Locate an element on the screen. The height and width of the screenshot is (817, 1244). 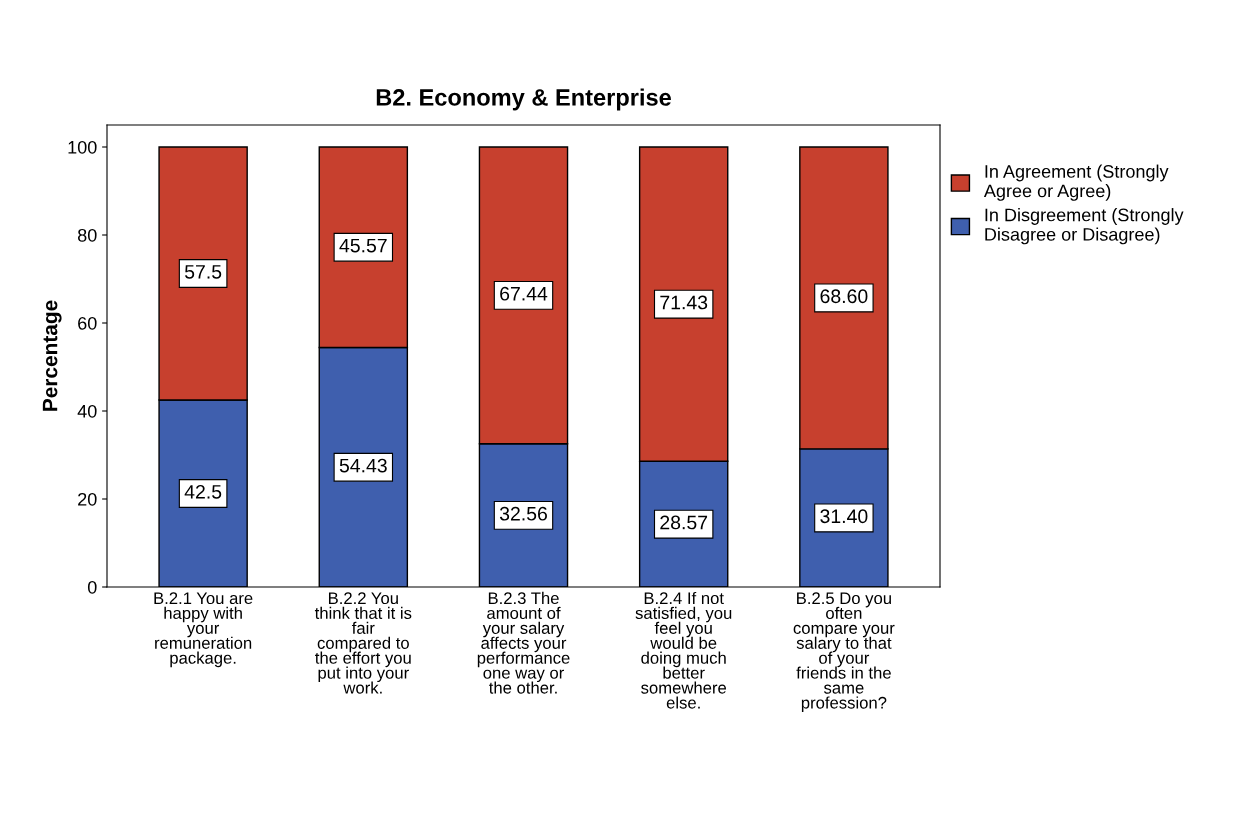
legend-label: In Disgreement (Strongly Disagree or Disagree) is located at coordinates (1084, 226).